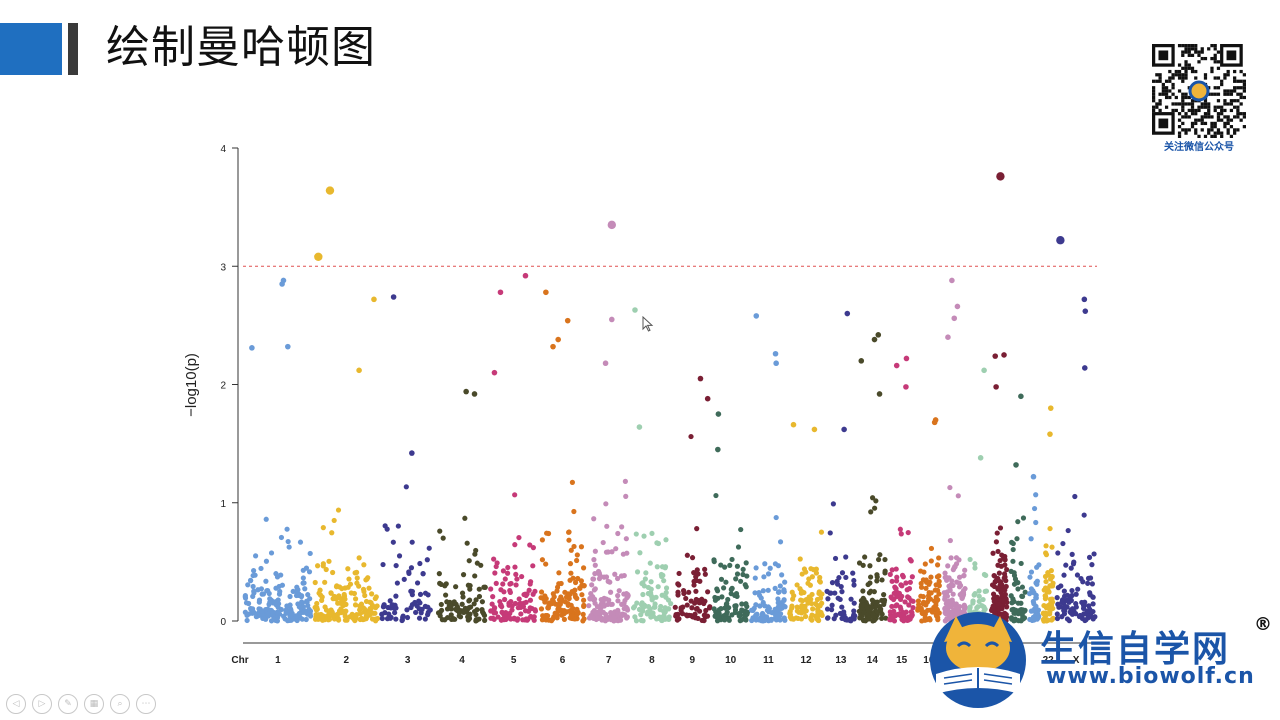 Image resolution: width=1280 pixels, height=720 pixels. I want to click on slide-sorter-button: ▦, so click(94, 704).